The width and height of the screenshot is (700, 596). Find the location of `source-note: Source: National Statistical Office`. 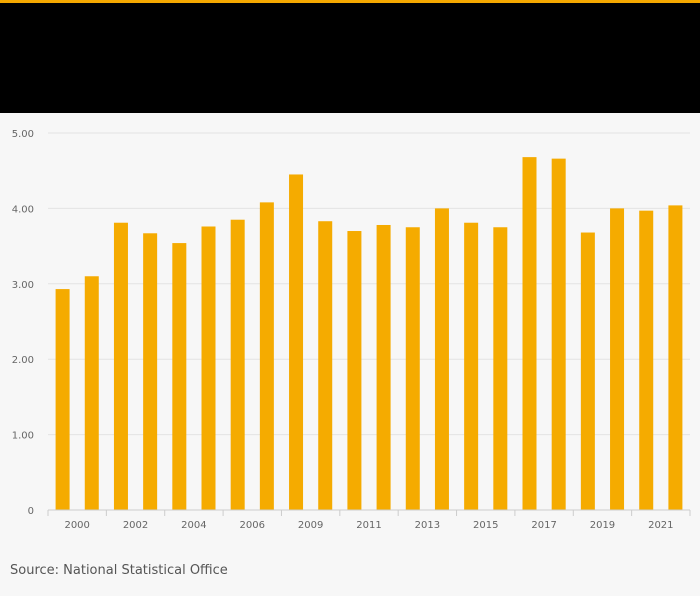

source-note: Source: National Statistical Office is located at coordinates (119, 570).